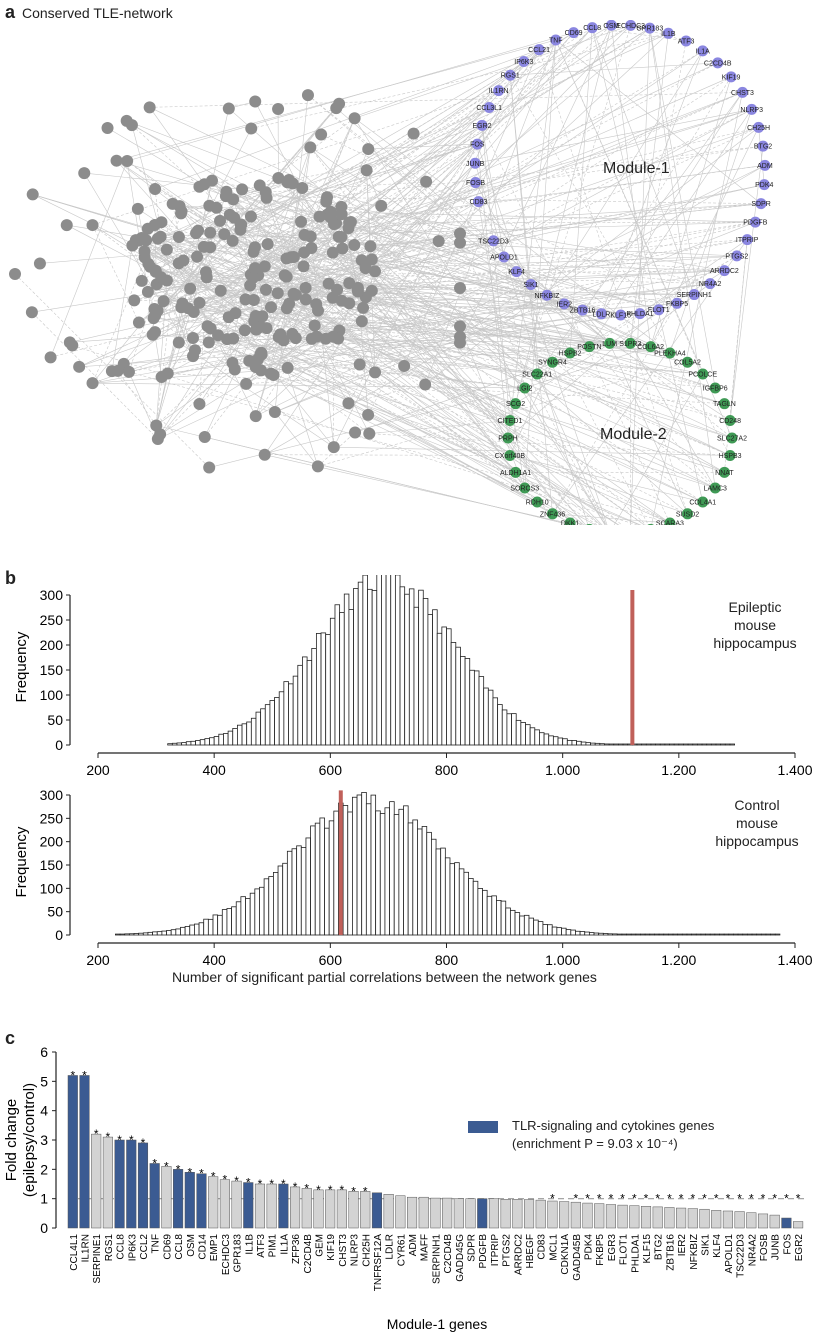 Image resolution: width=821 pixels, height=1338 pixels. Describe the element at coordinates (482, 126) in the screenshot. I see `module-1-gene-label: EGR2` at that location.